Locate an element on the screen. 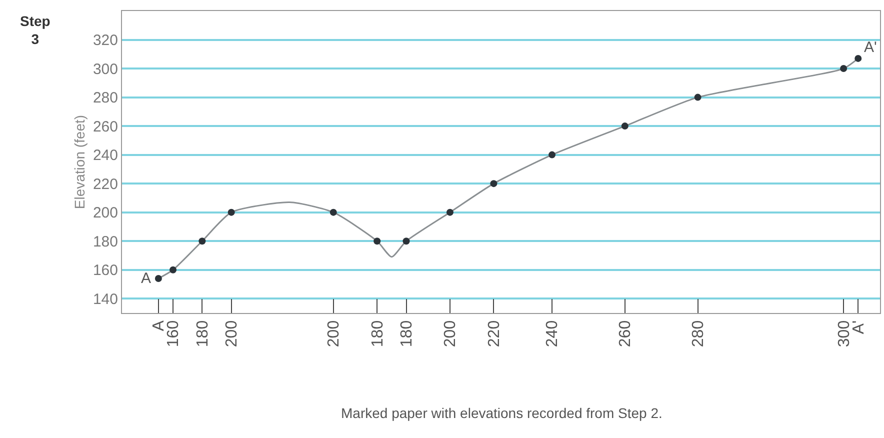  x-tick-label: 240 is located at coordinates (553, 334).